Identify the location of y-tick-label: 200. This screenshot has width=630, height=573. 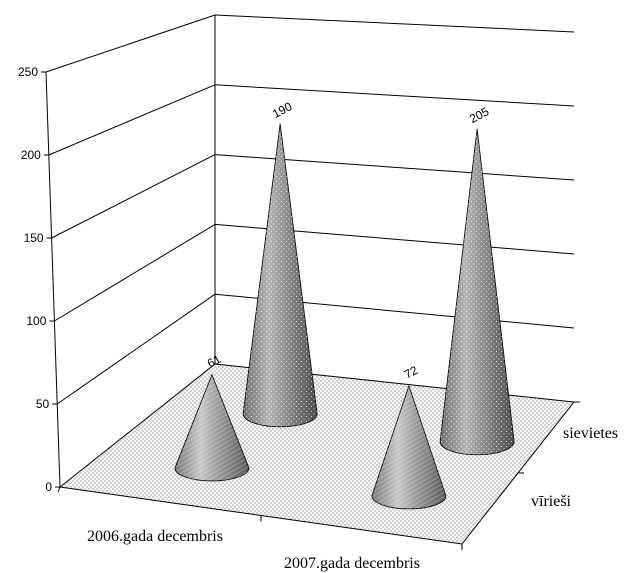
(31, 155).